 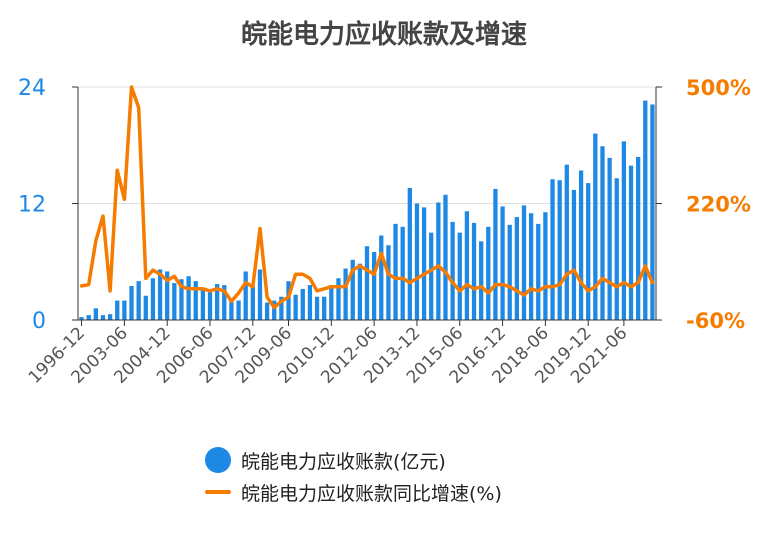 I want to click on chart-title: 皖能电力应收账款及增速, so click(x=383, y=35).